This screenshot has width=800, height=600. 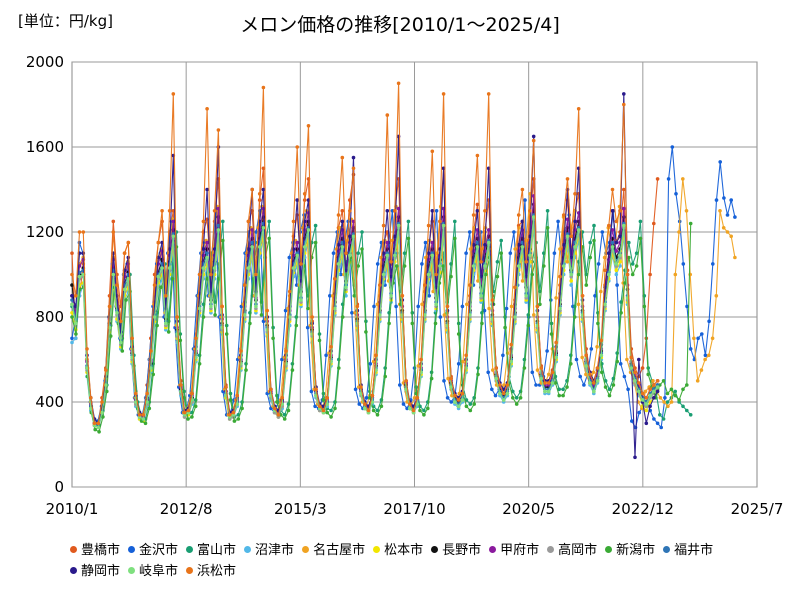 What do you see at coordinates (757, 509) in the screenshot?
I see `x-tick-label: 2025/7` at bounding box center [757, 509].